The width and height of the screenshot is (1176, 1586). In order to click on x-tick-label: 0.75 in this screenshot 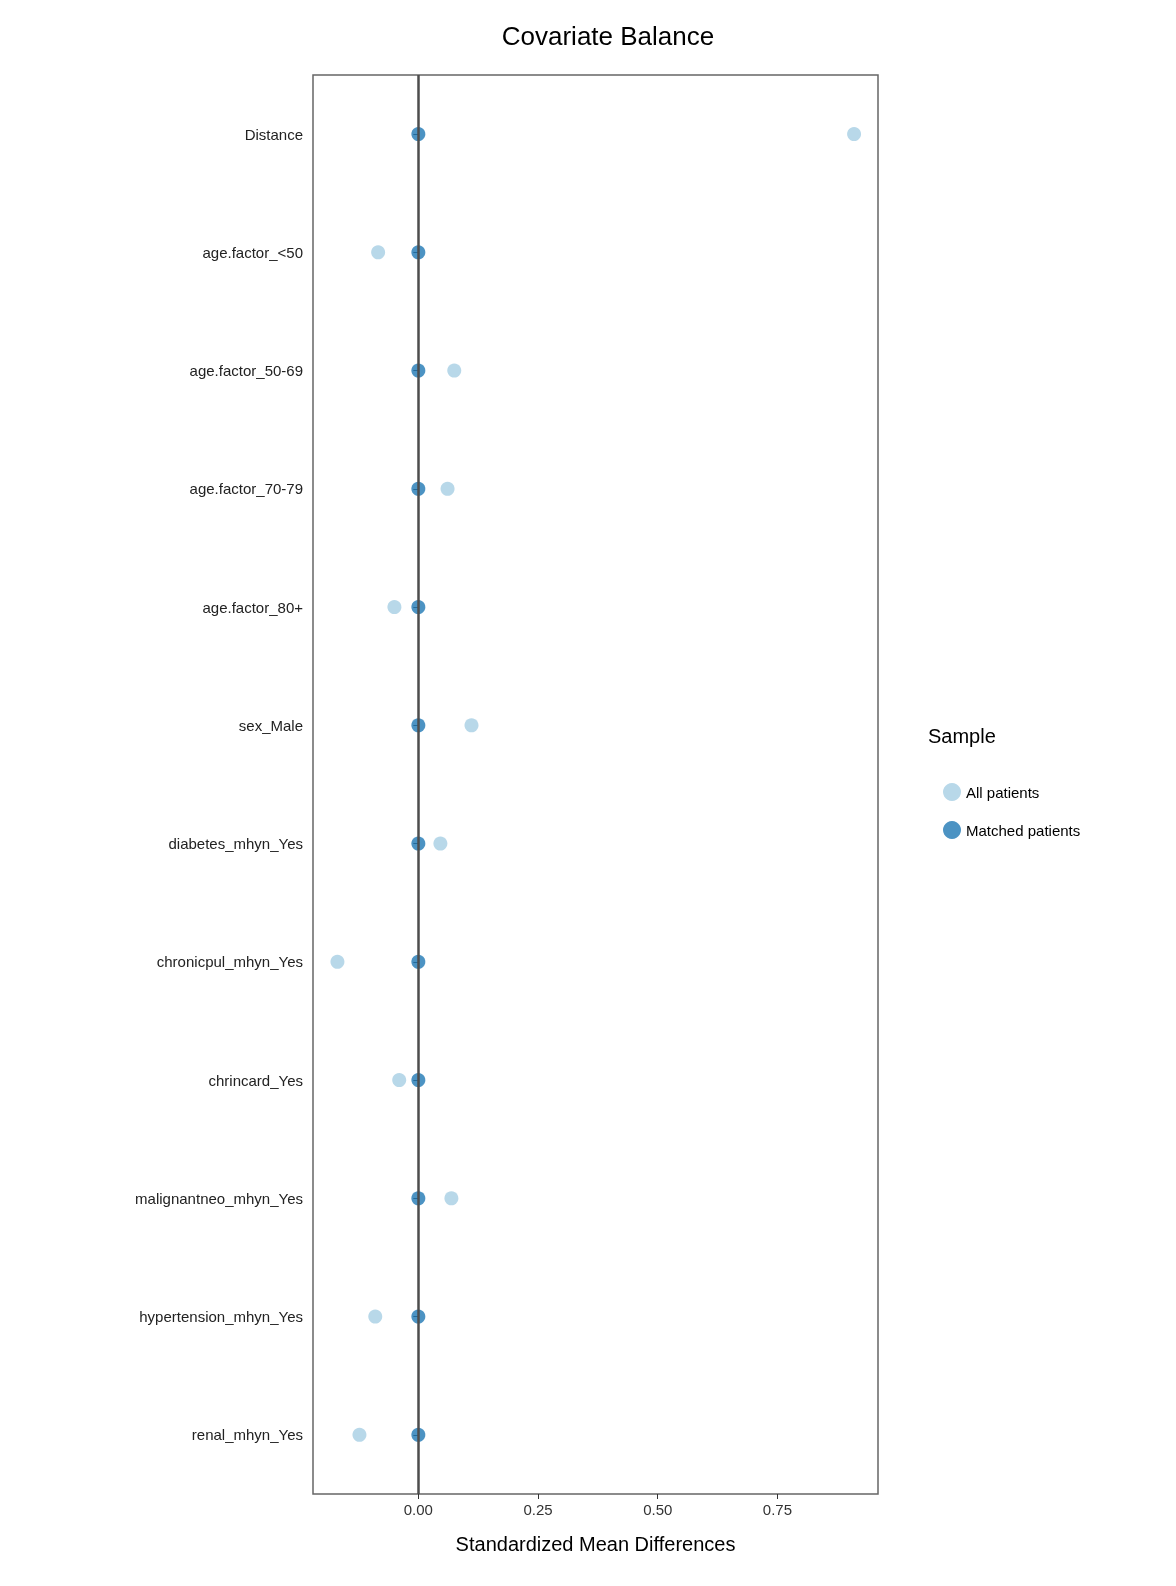, I will do `click(777, 1509)`.